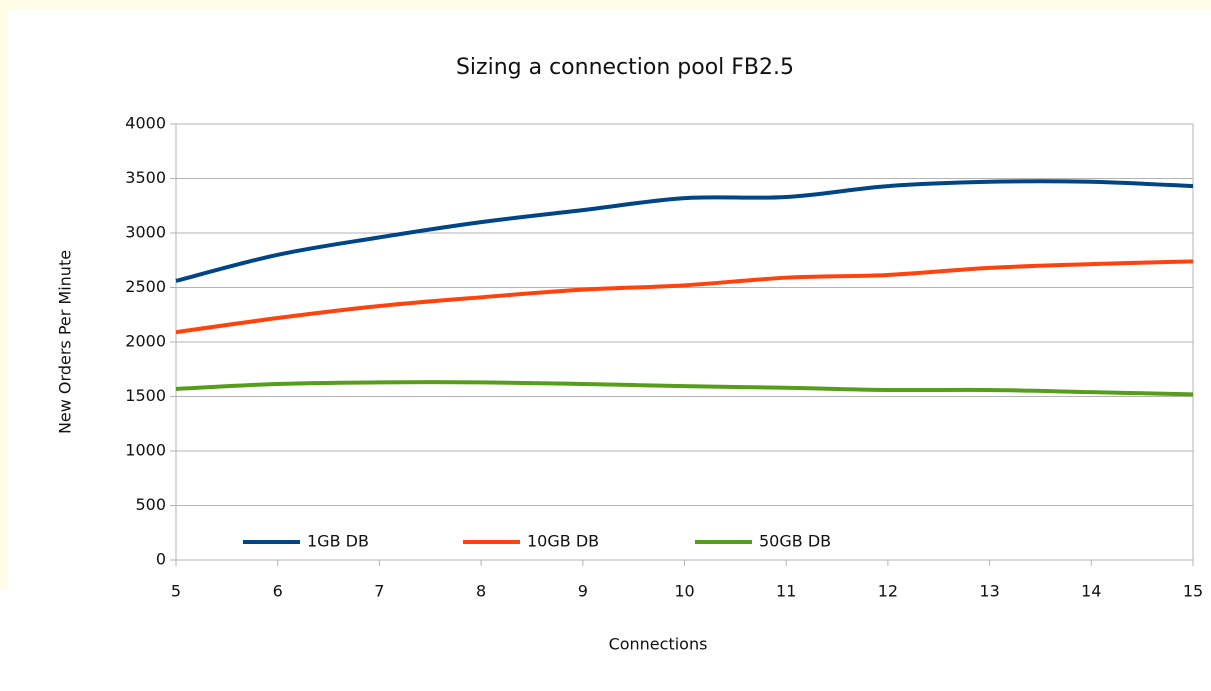 Image resolution: width=1211 pixels, height=691 pixels. I want to click on y-tick-label: 500, so click(150, 504).